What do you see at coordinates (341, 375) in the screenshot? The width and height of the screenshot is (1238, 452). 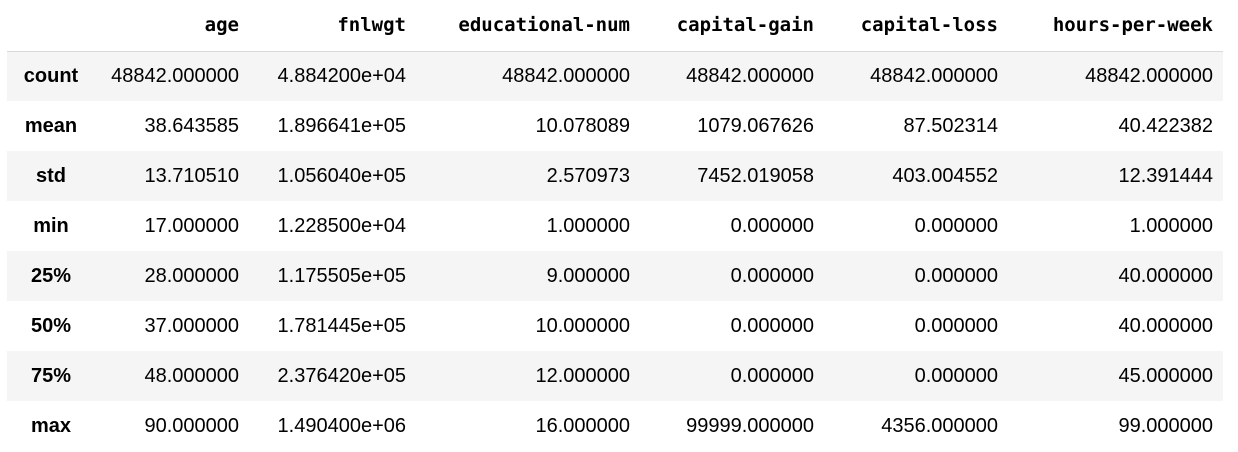 I see `table-cell: 2.376420e+05` at bounding box center [341, 375].